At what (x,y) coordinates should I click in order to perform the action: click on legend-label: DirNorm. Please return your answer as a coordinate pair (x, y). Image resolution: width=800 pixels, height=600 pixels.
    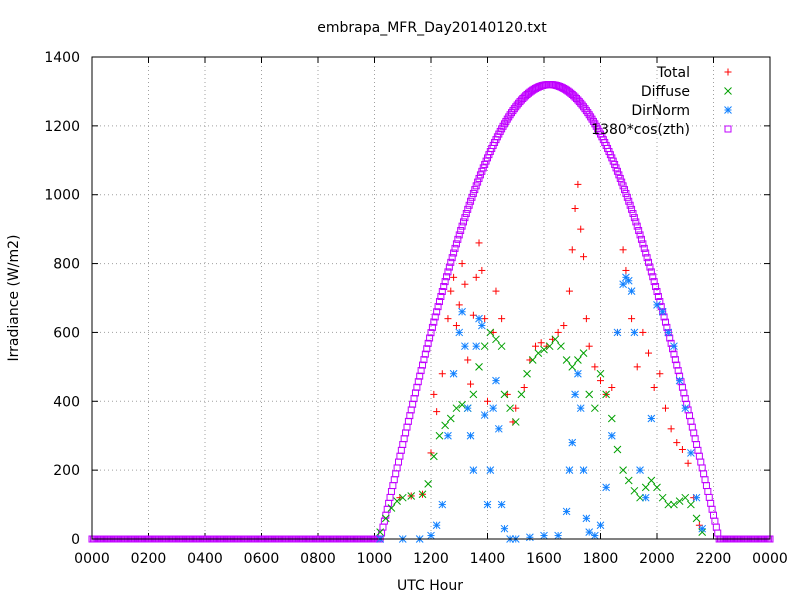
    Looking at the image, I should click on (660, 111).